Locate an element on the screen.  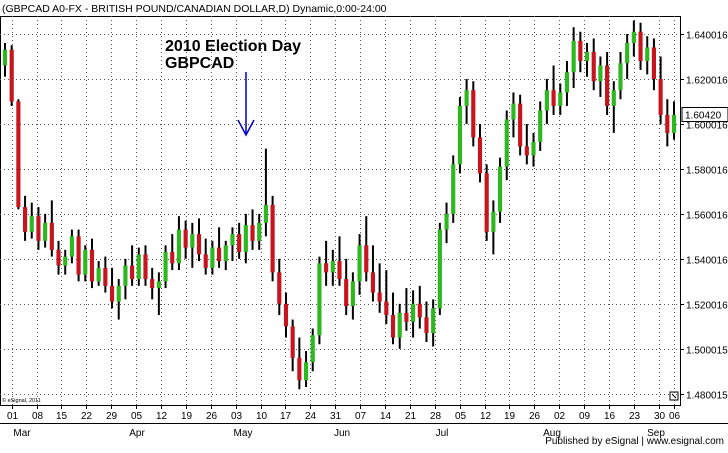
x-tick-label: 28 is located at coordinates (436, 416).